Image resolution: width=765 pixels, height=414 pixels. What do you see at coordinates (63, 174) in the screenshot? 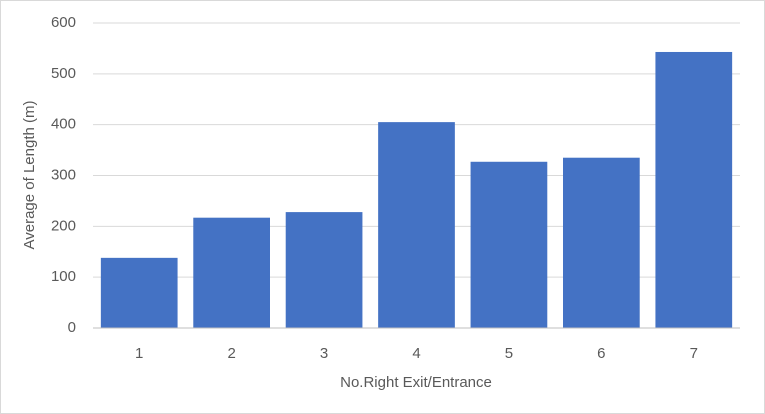
I see `y-tick-label: 300` at bounding box center [63, 174].